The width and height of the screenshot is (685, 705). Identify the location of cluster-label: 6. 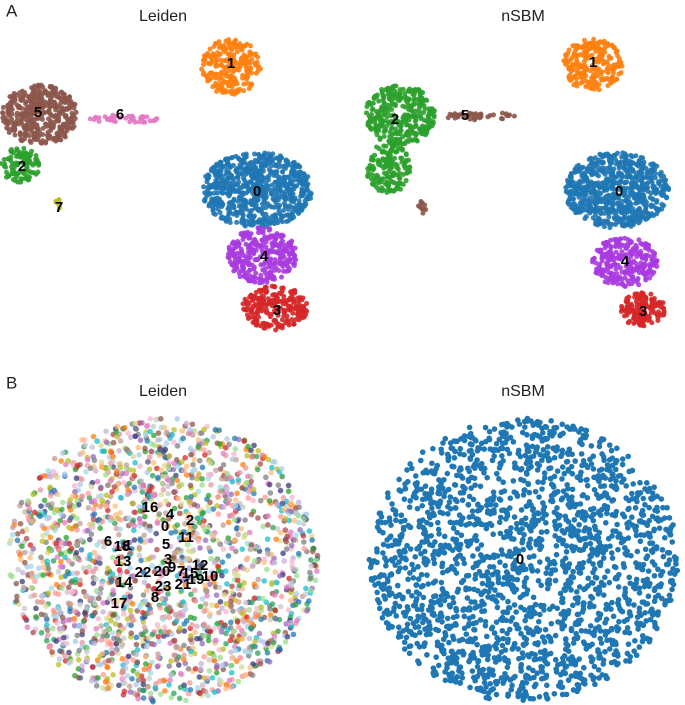
(120, 114).